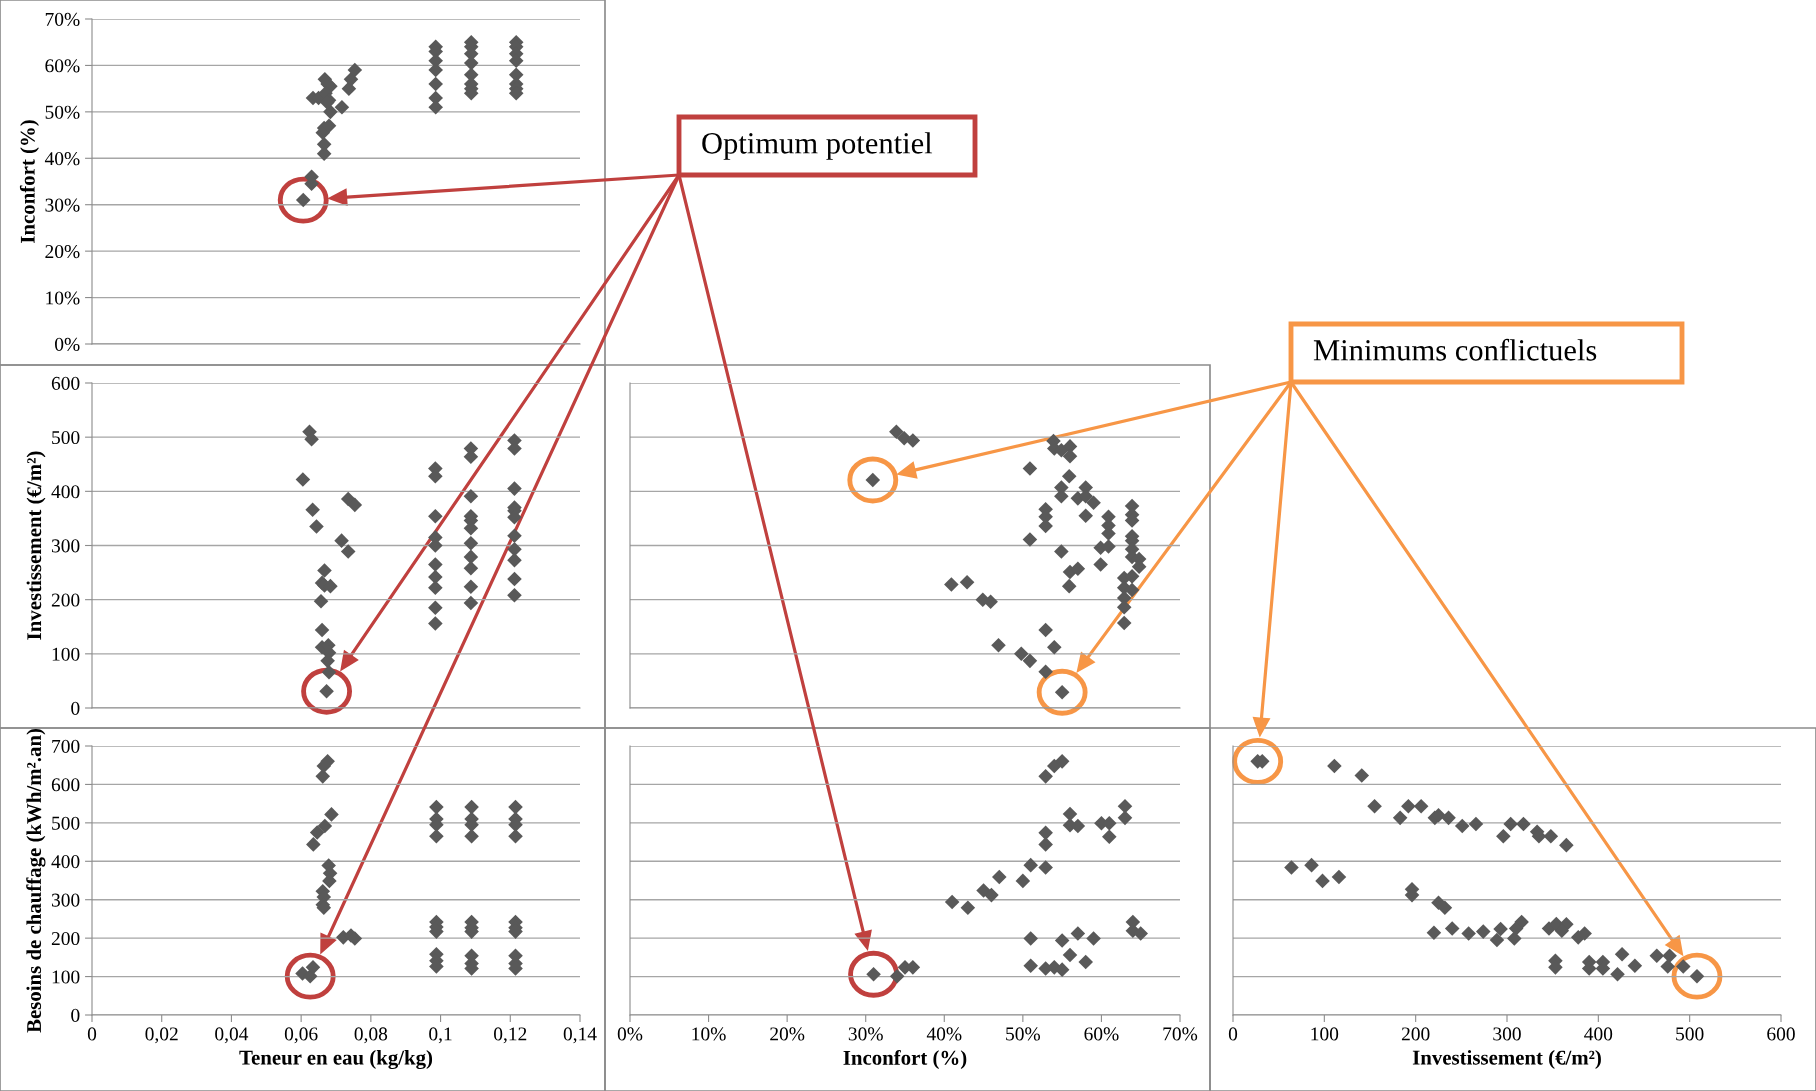 This screenshot has height=1091, width=1816. Describe the element at coordinates (66, 746) in the screenshot. I see `y-tick-label: 700` at that location.